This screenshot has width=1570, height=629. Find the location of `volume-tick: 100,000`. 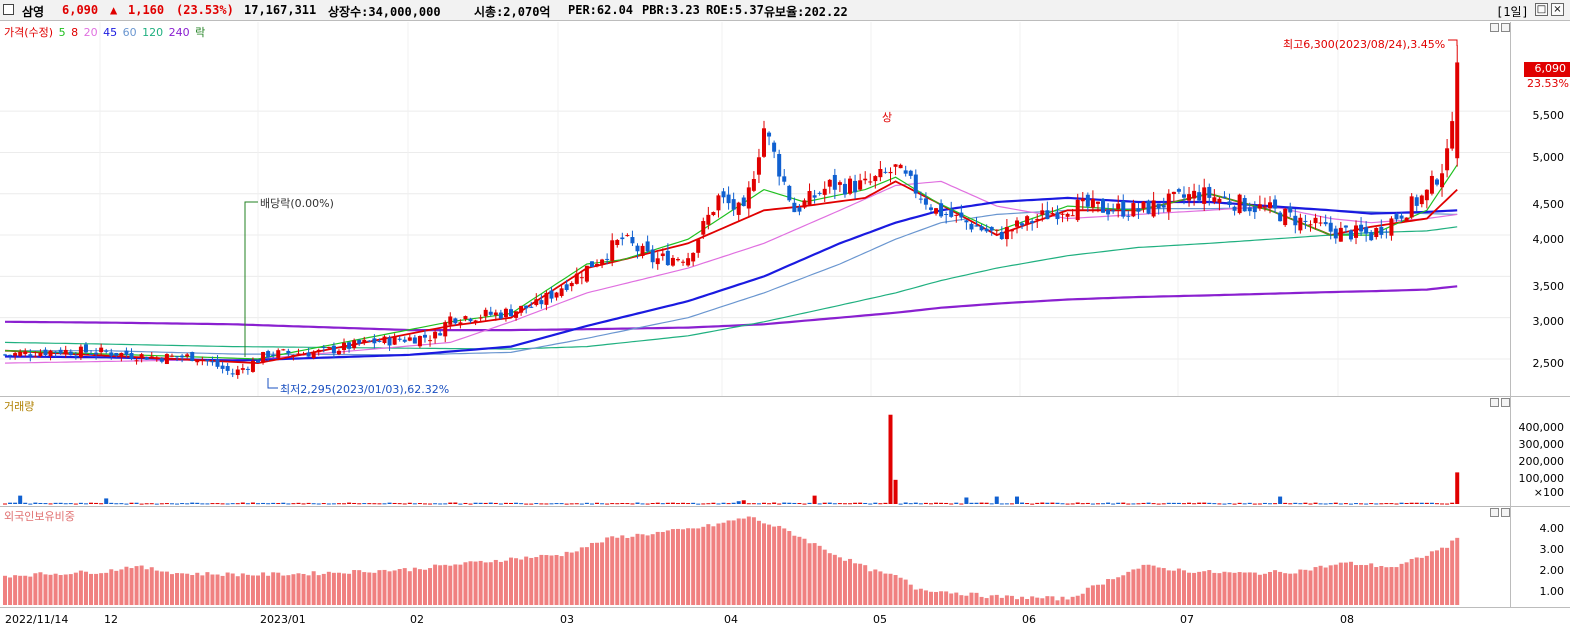

volume-tick: 100,000 is located at coordinates (1541, 478).